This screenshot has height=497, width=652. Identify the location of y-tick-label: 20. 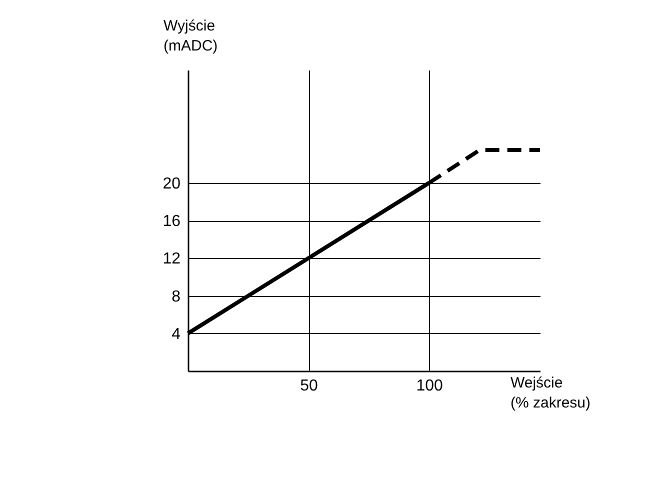
(171, 183).